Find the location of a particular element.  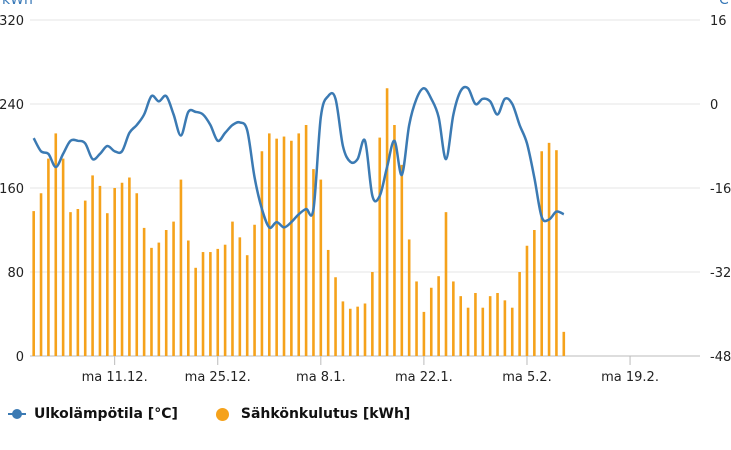

legend: Ulkolämpötila [°C] Sähkönkulutus [kWh] is located at coordinates (228, 414).